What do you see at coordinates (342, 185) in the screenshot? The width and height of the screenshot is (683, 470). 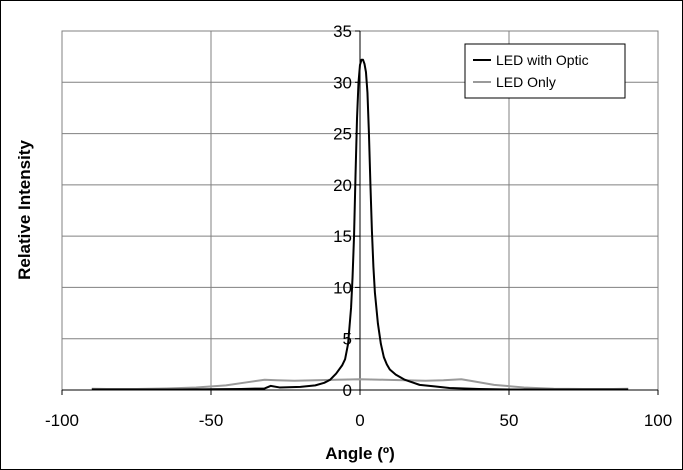 I see `y-tick-label: 20` at bounding box center [342, 185].